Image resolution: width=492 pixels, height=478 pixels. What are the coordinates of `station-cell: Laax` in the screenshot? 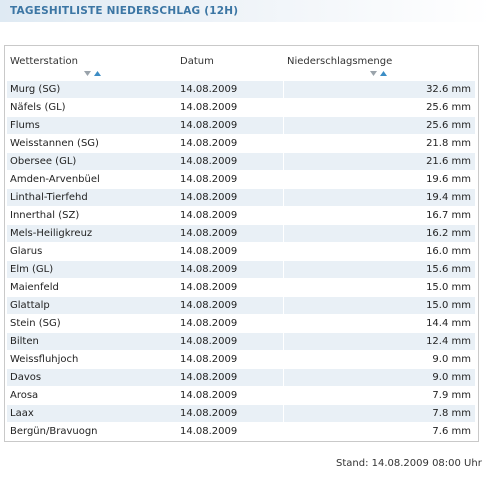 It's located at (94, 413).